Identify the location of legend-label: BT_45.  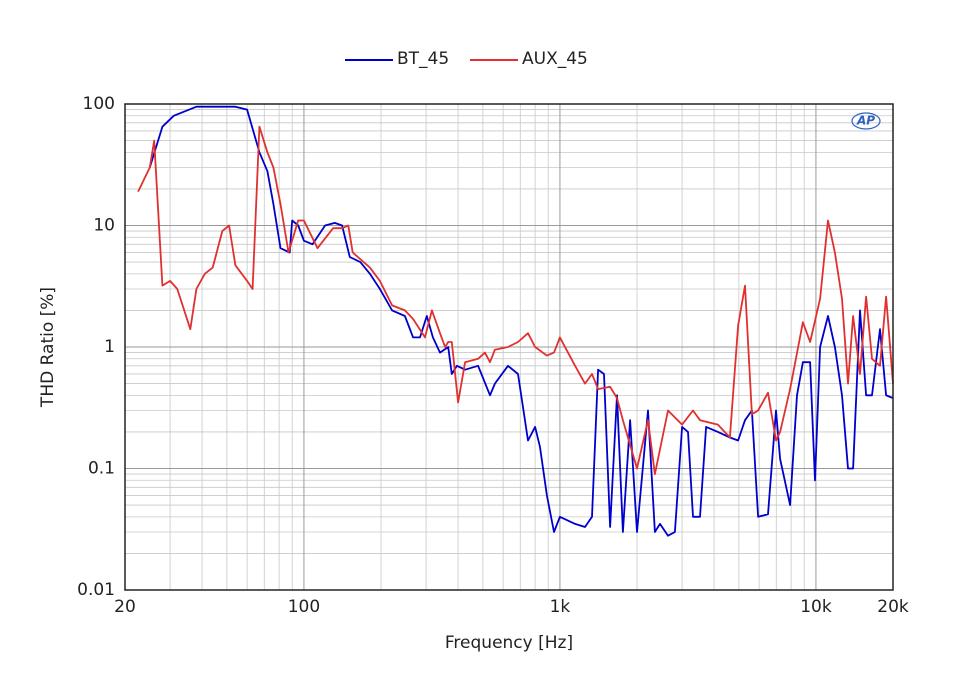
(423, 59).